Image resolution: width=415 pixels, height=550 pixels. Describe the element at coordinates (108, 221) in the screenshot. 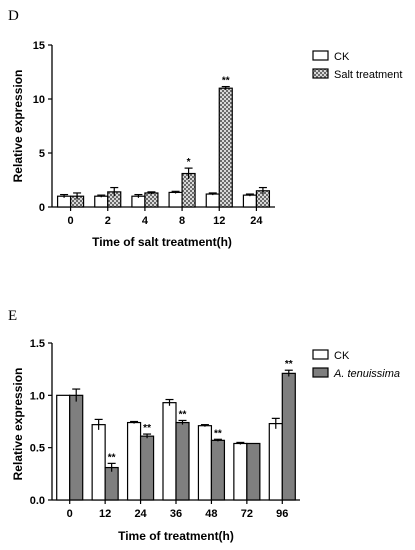

I see `x-tick-label: 2` at that location.